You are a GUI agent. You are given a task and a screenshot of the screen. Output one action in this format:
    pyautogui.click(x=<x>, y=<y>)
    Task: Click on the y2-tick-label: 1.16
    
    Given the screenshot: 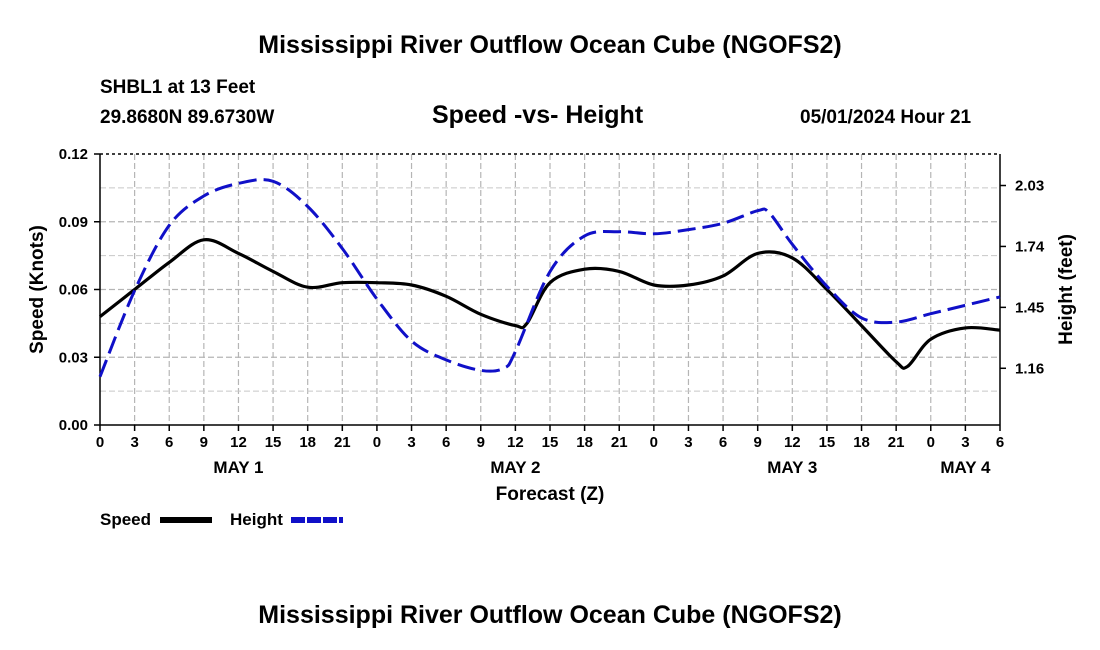 What is the action you would take?
    pyautogui.click(x=1029, y=368)
    